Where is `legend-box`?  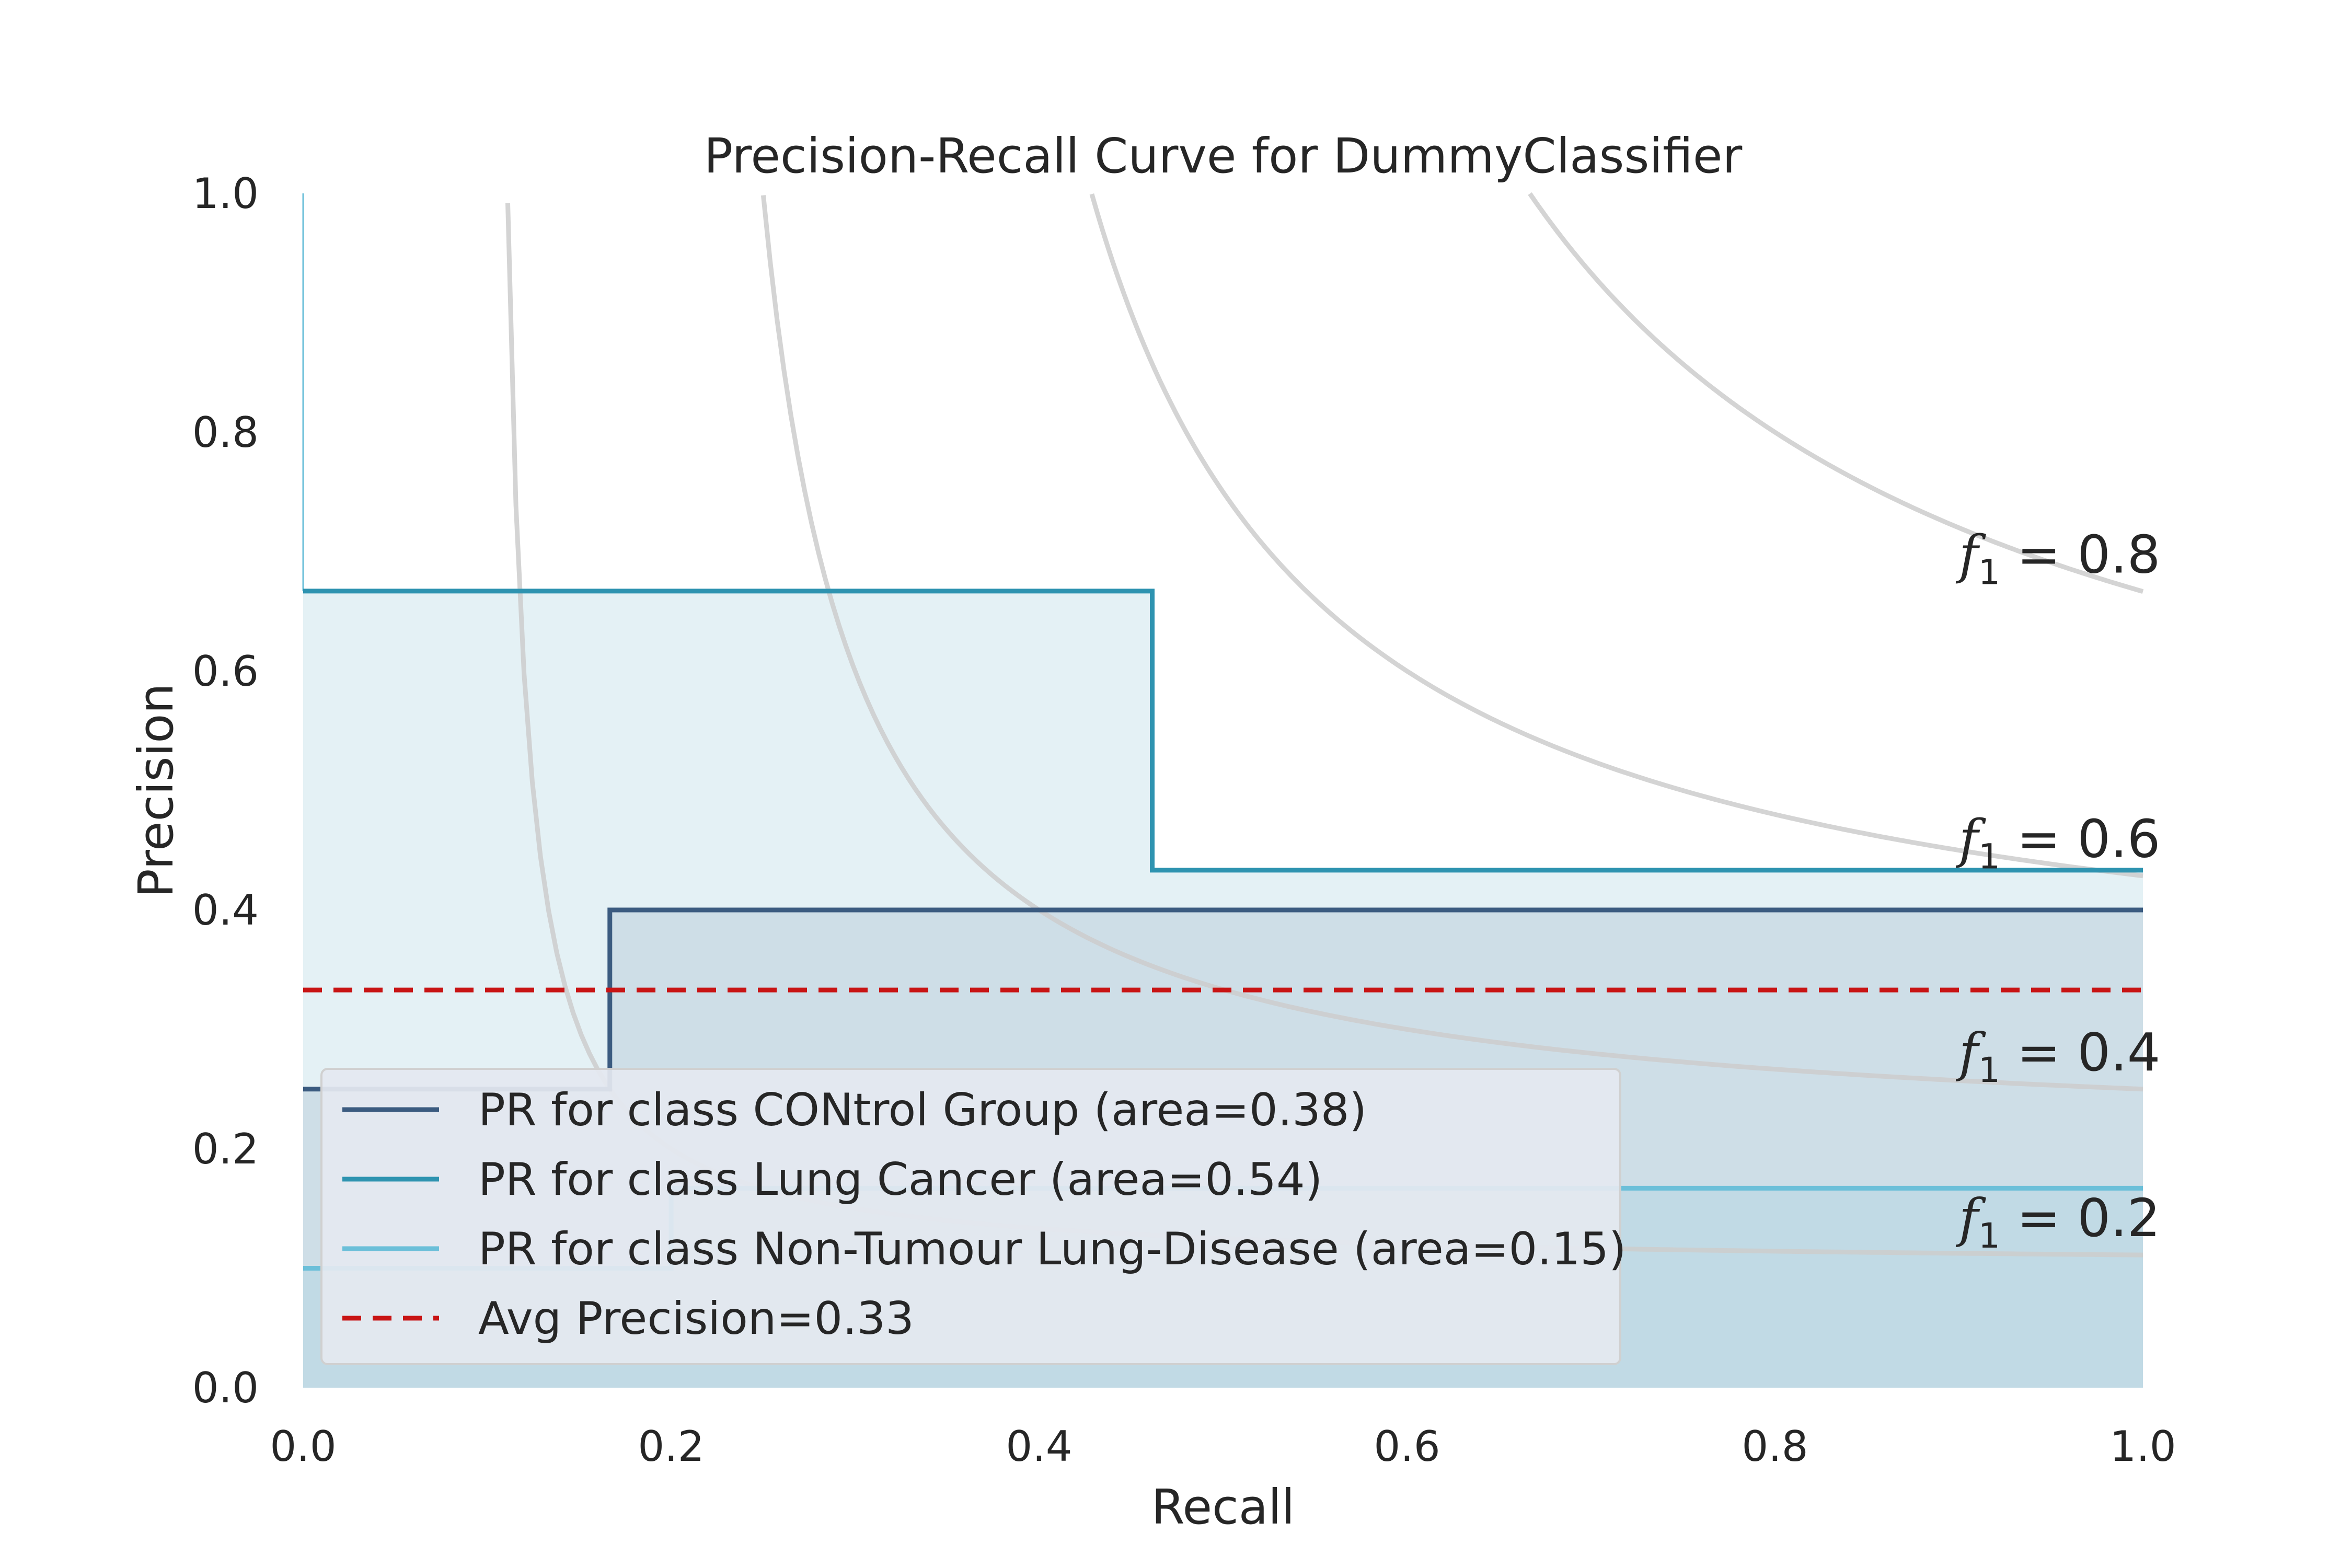 legend-box is located at coordinates (970, 1216).